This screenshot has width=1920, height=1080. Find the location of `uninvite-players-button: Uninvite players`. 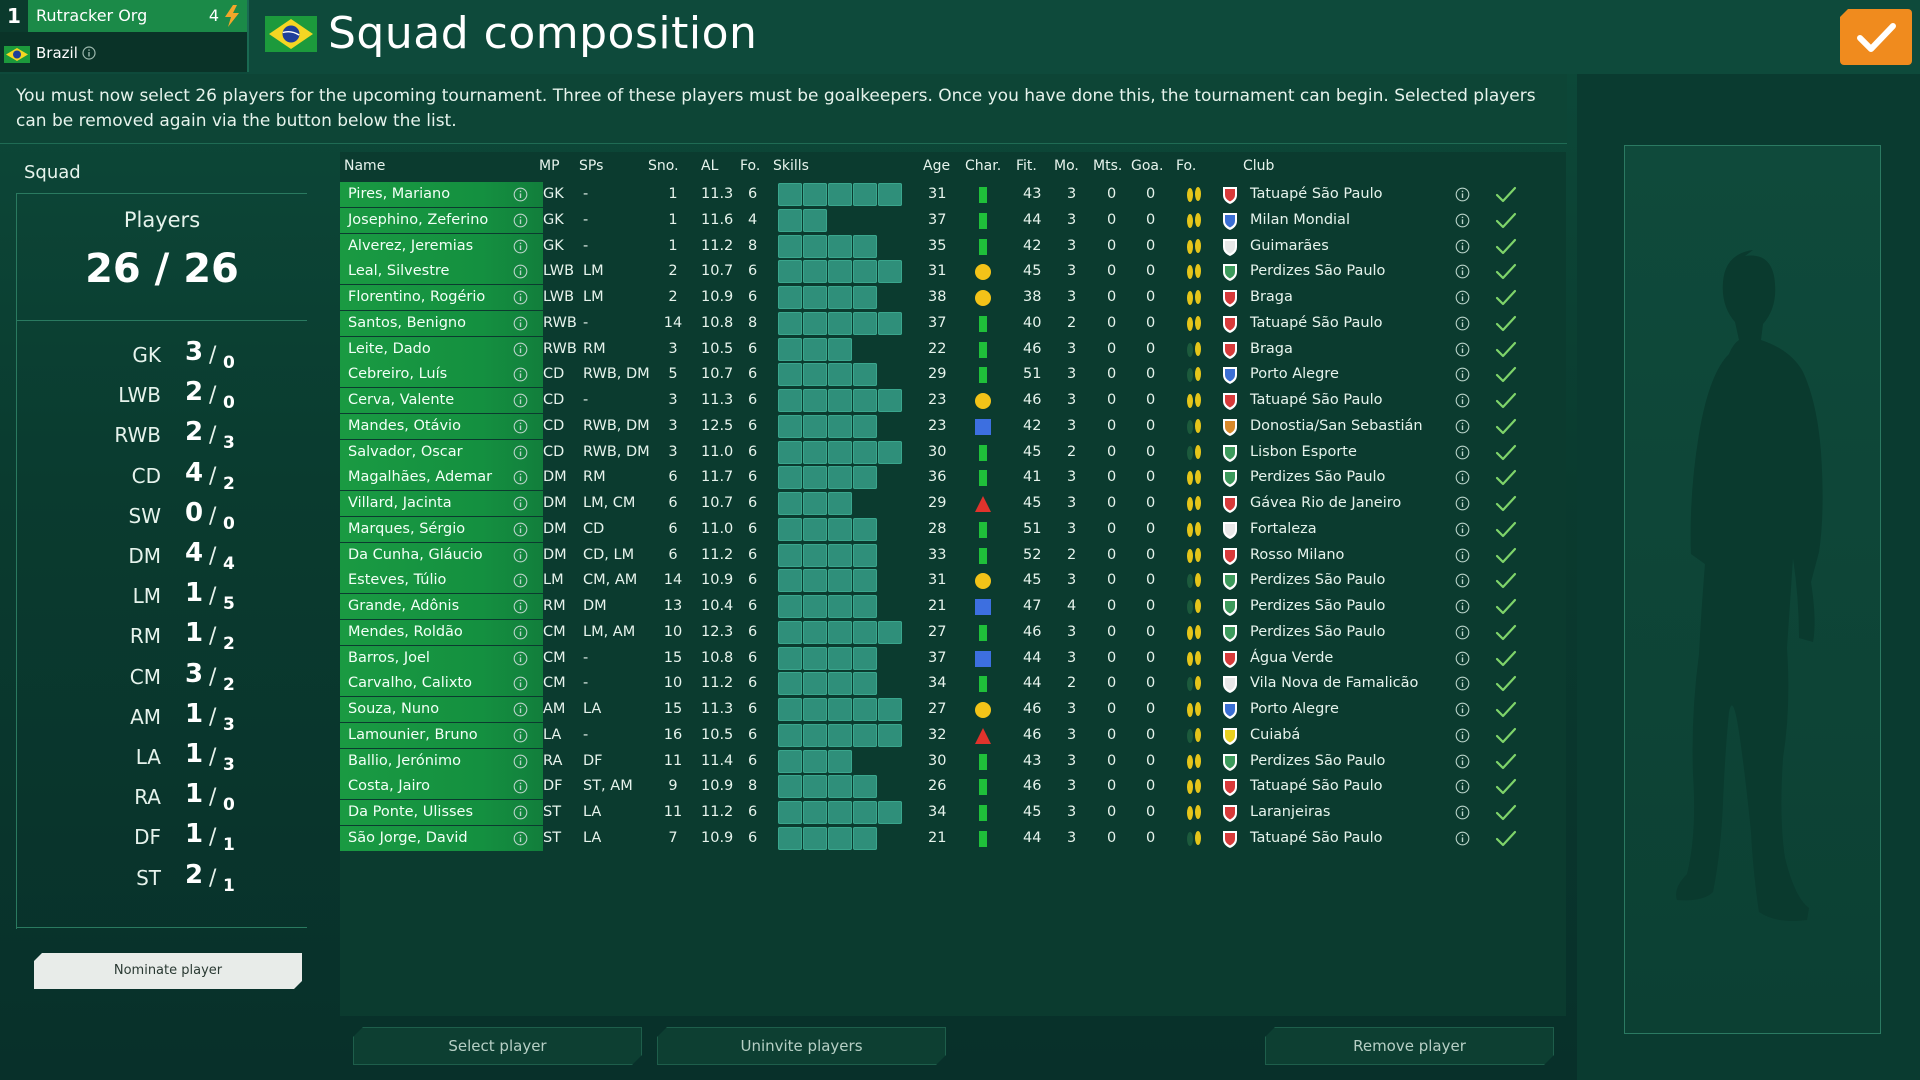

uninvite-players-button: Uninvite players is located at coordinates (801, 1046).